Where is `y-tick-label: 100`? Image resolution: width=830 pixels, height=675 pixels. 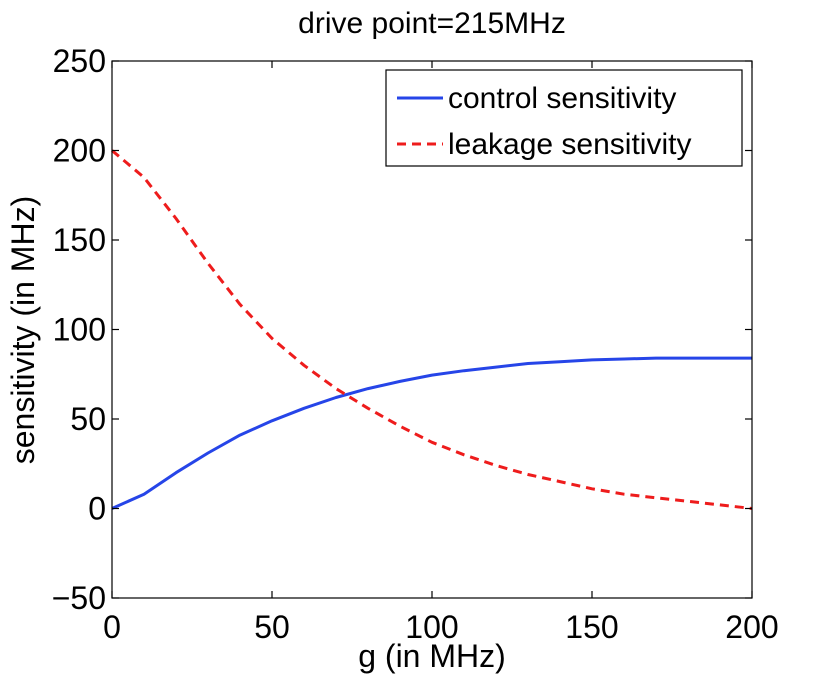 y-tick-label: 100 is located at coordinates (79, 330).